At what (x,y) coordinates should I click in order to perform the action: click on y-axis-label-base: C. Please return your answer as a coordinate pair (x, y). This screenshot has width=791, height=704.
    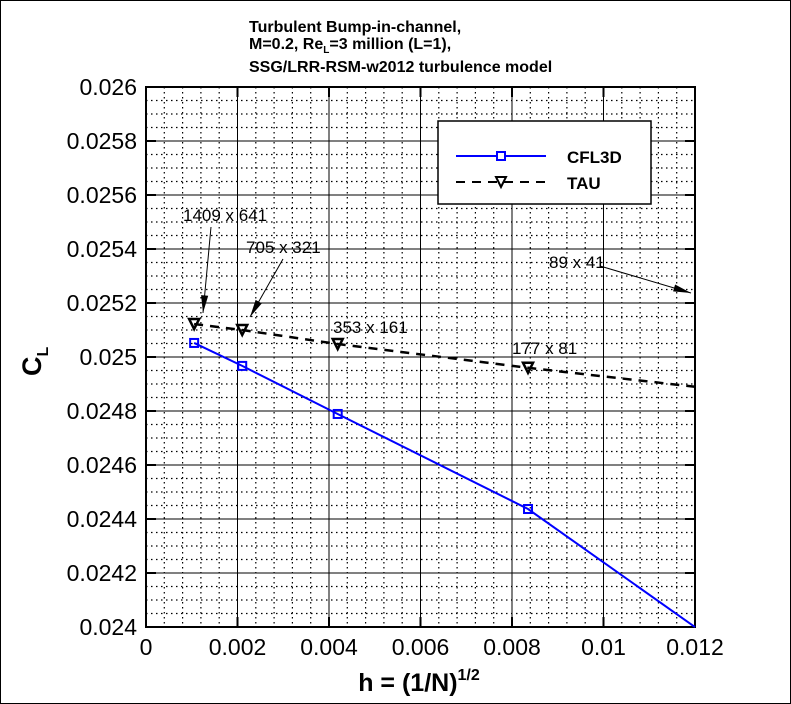
    Looking at the image, I should click on (32, 367).